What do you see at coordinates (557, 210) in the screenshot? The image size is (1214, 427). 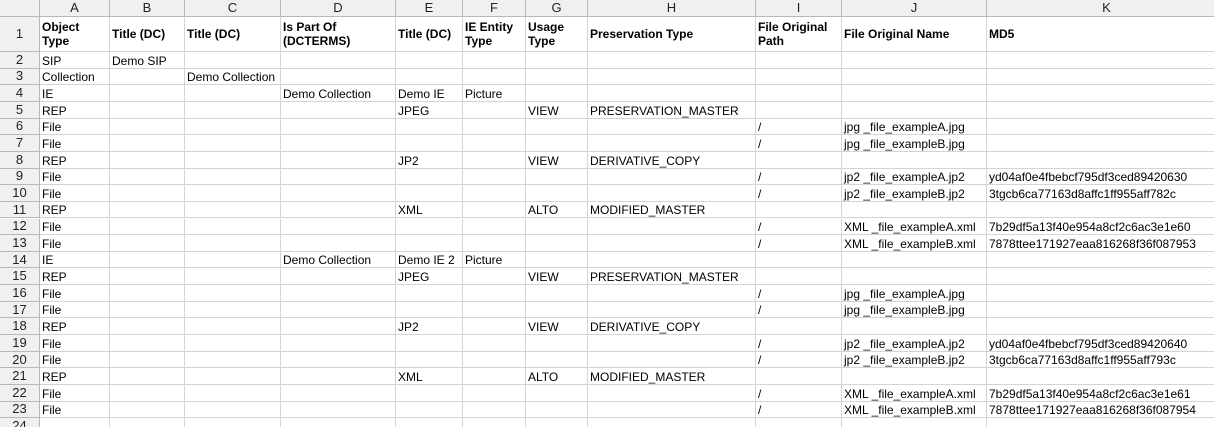 I see `cell: ALTO` at bounding box center [557, 210].